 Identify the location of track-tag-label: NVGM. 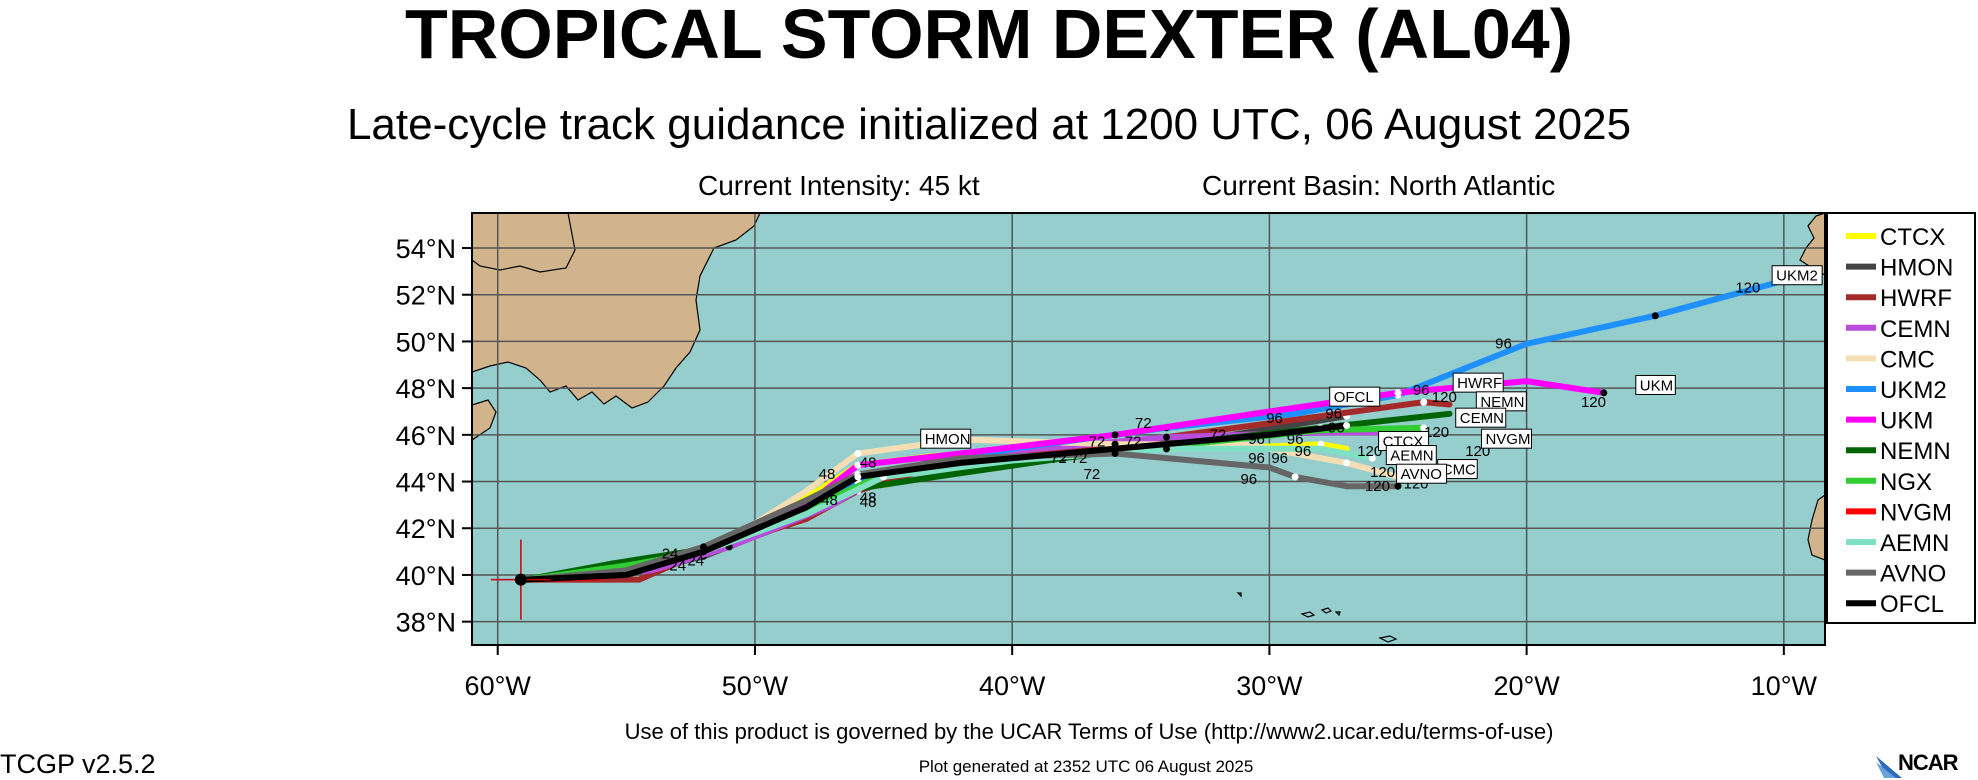
(1507, 439).